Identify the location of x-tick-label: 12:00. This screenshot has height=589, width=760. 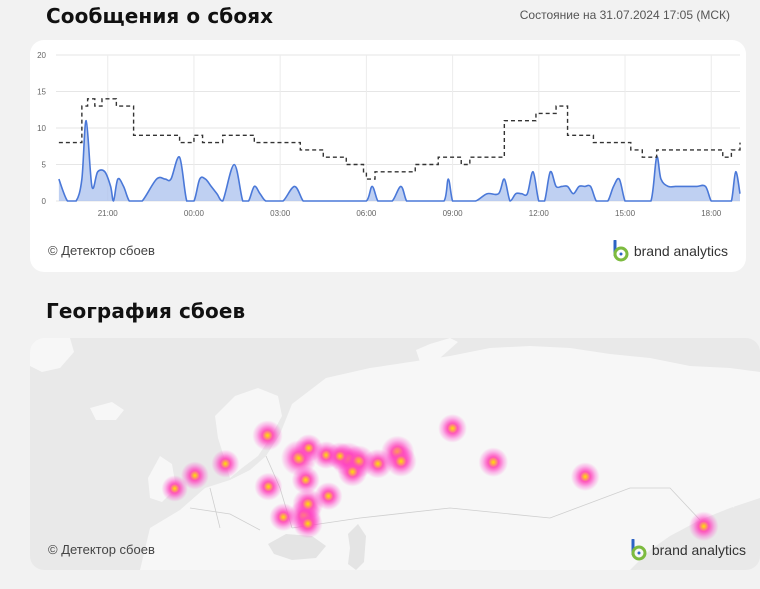
(539, 213).